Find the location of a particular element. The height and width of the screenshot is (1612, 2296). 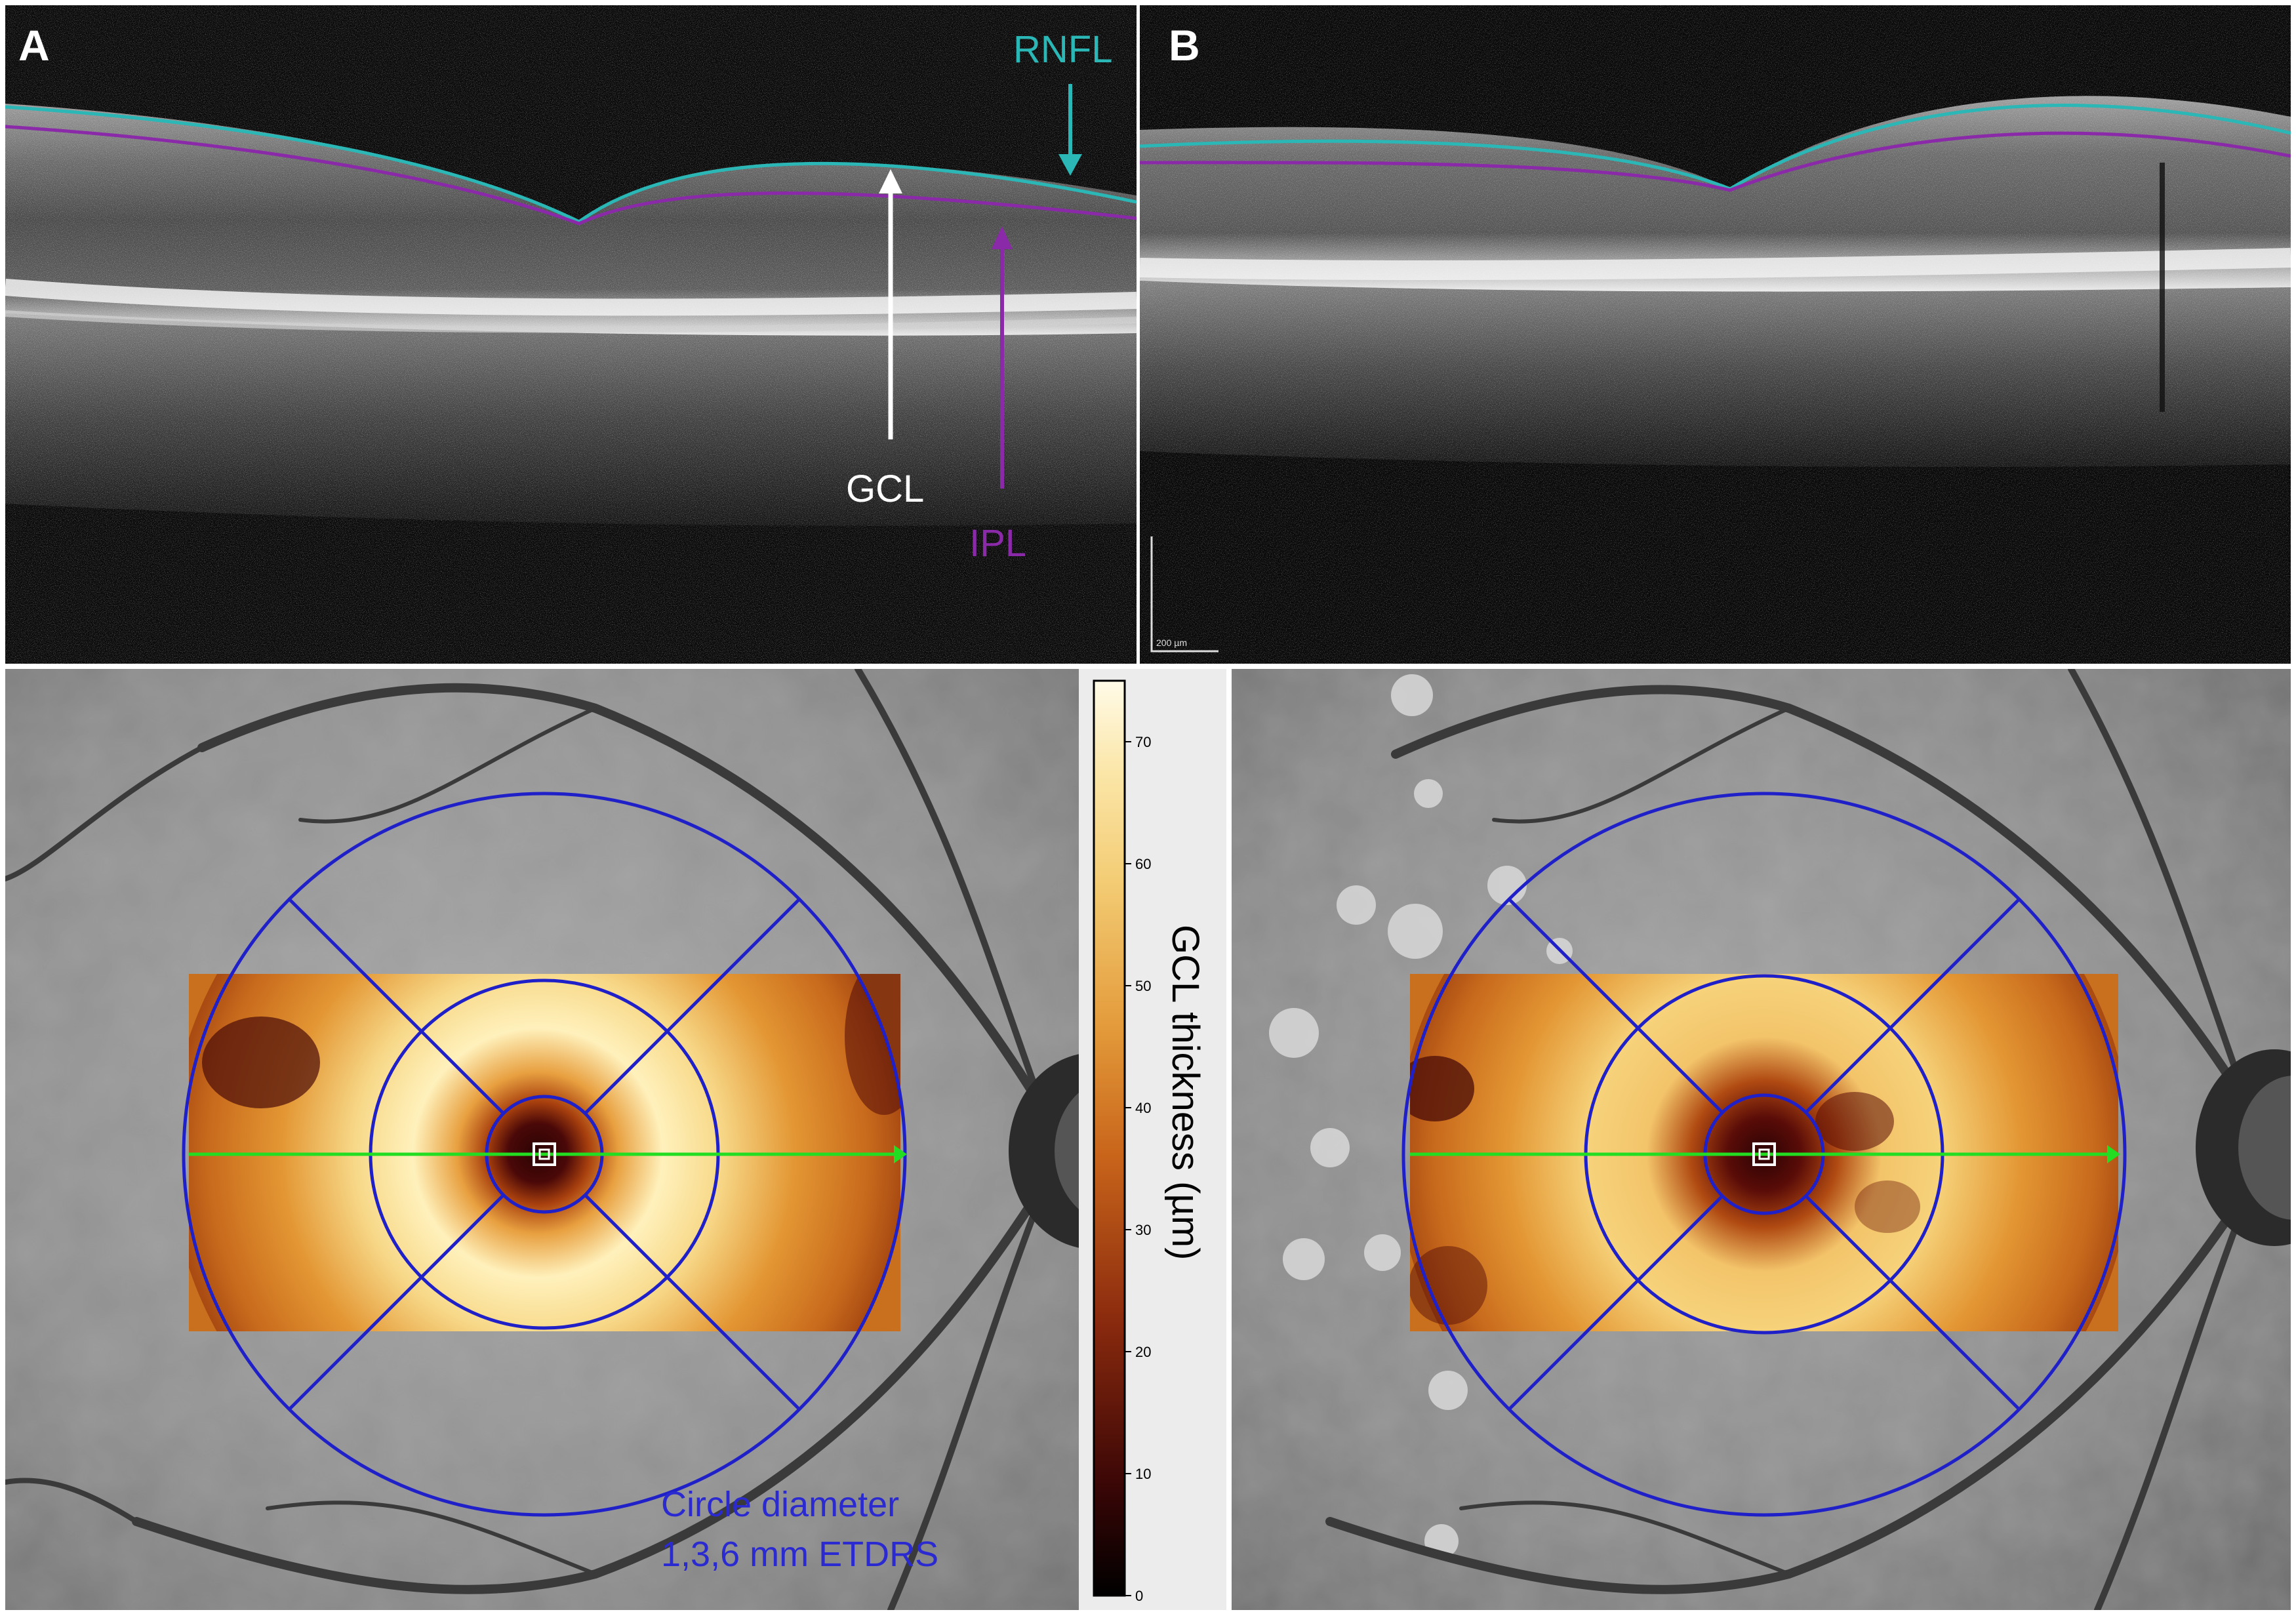

colorbar-tick-label: 0 is located at coordinates (1139, 1596).